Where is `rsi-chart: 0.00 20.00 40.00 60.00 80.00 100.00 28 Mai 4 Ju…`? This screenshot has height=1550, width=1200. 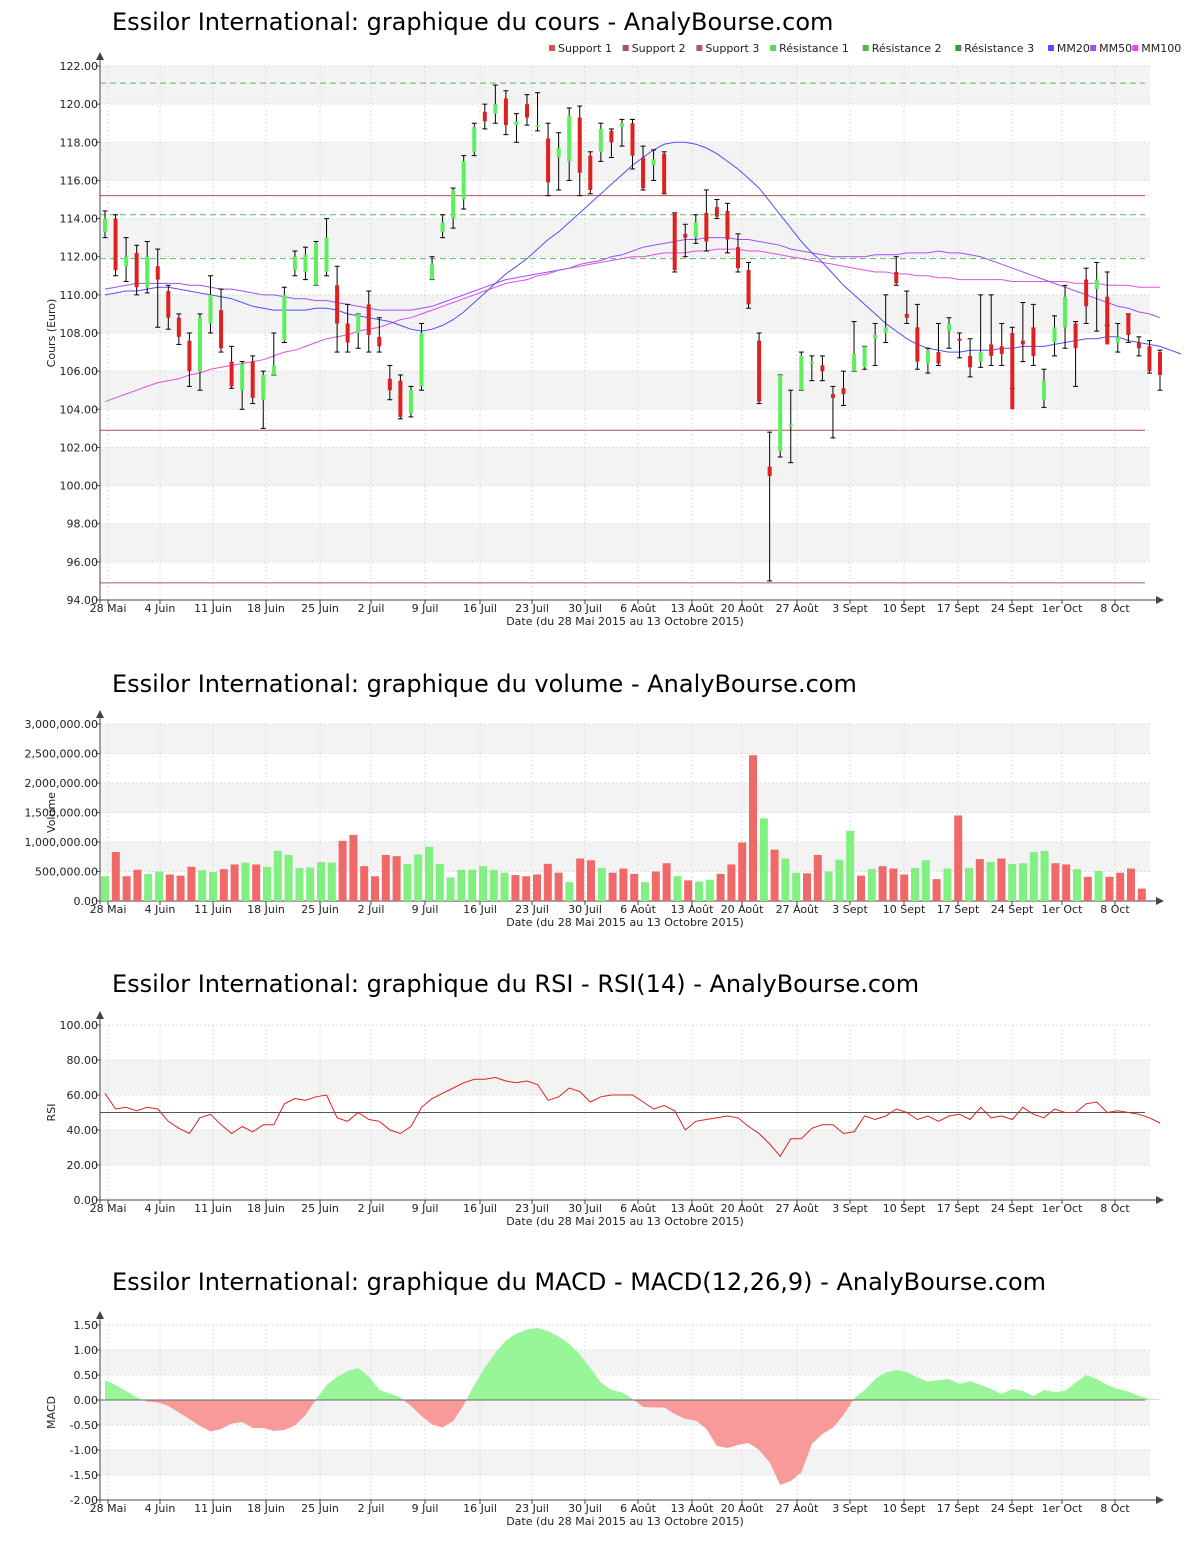 rsi-chart: 0.00 20.00 40.00 60.00 80.00 100.00 28 Mai 4 Ju… is located at coordinates (604, 1119).